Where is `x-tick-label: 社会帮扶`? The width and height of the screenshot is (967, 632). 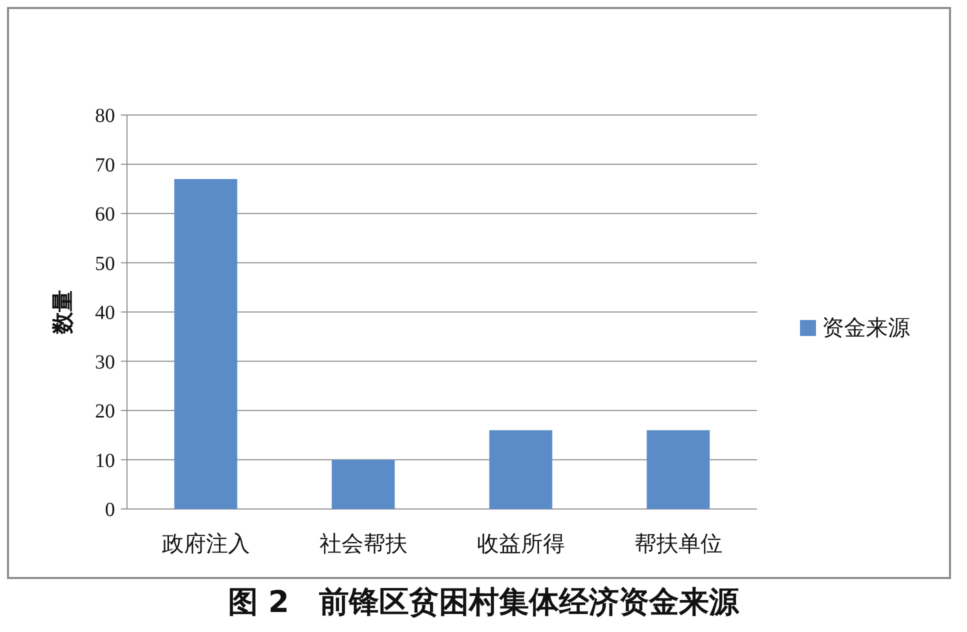 x-tick-label: 社会帮扶 is located at coordinates (363, 543).